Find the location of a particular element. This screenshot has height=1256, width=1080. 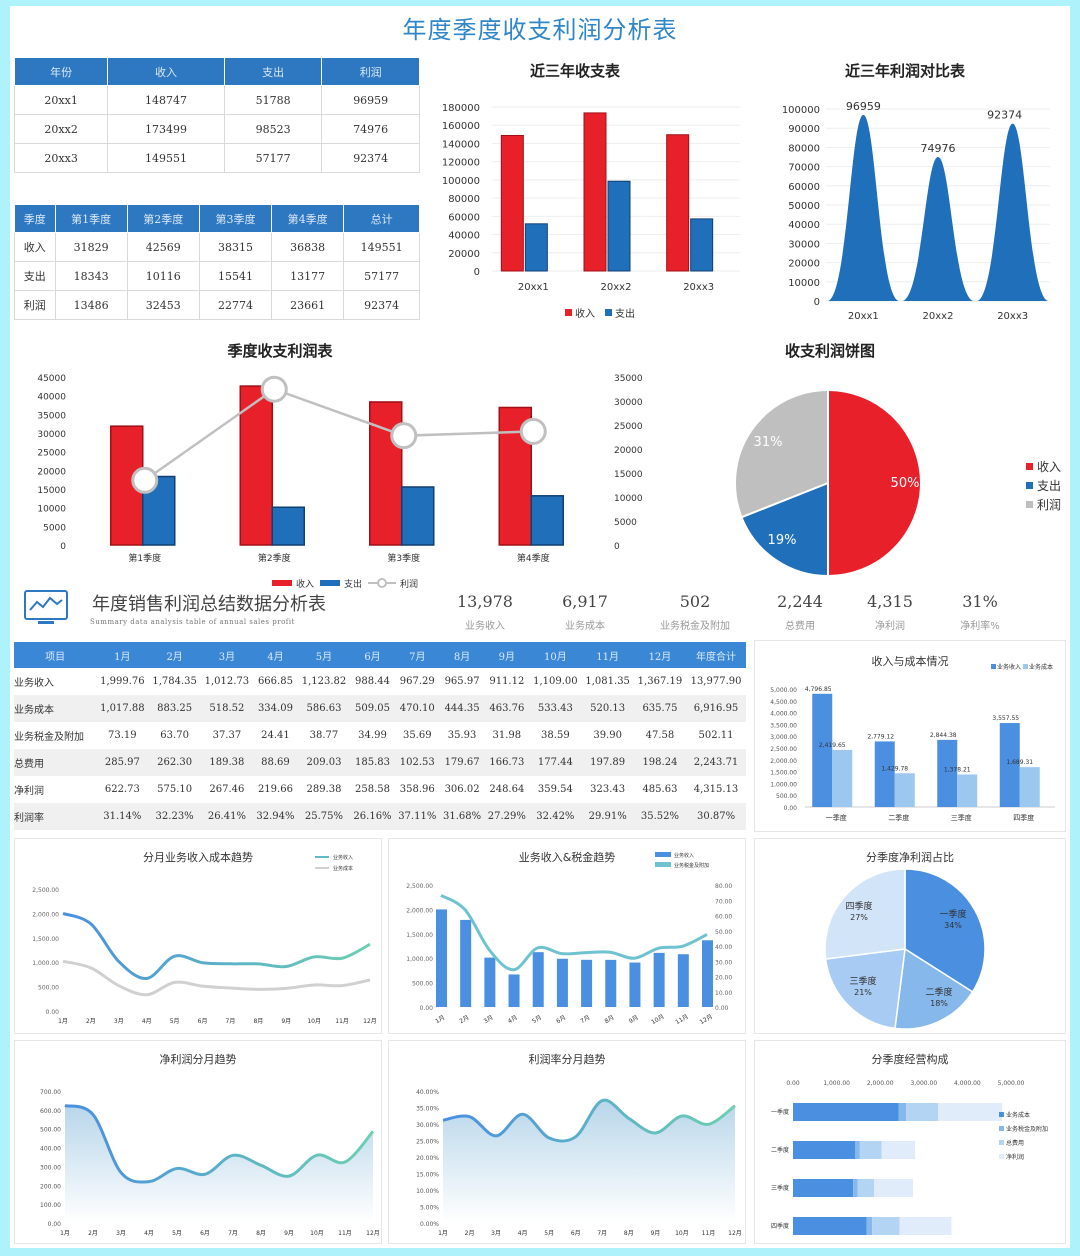

kpi-label: 净利率% is located at coordinates (980, 626).